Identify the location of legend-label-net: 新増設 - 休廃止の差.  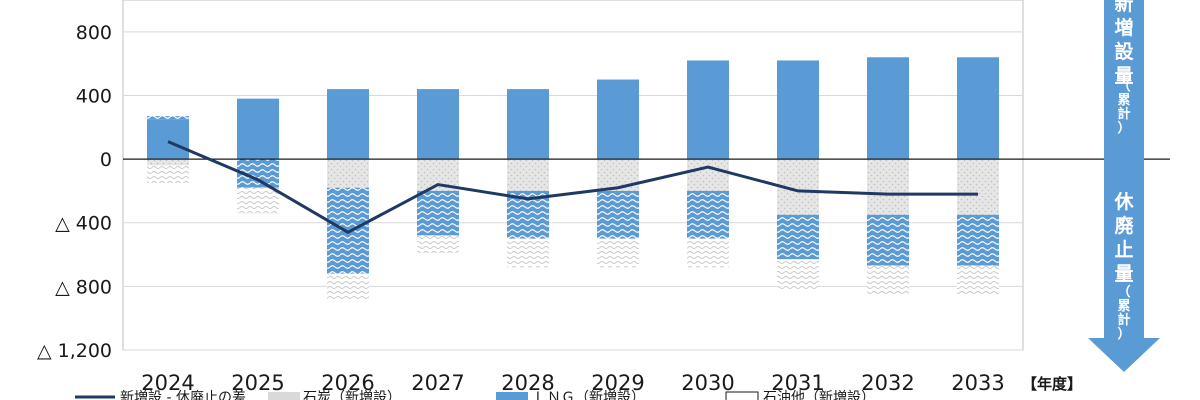
(183, 394).